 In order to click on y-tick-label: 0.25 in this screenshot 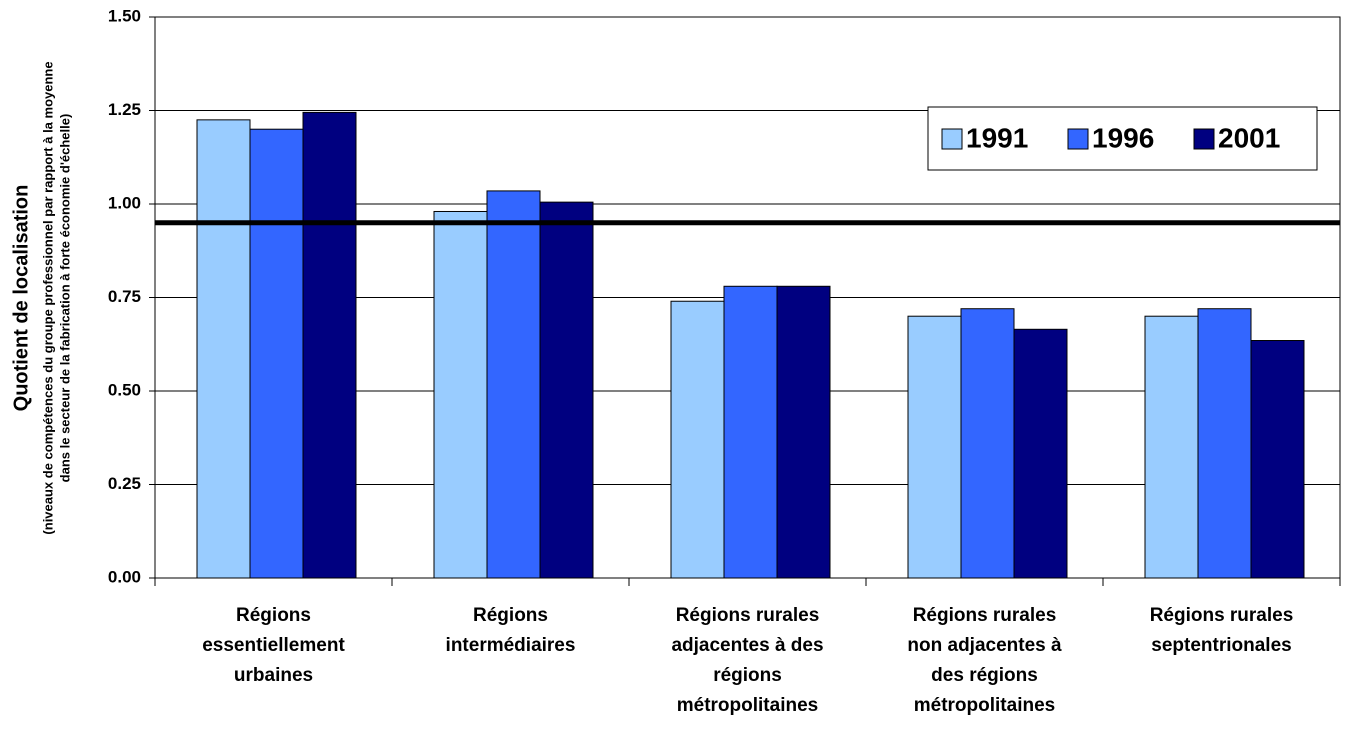, I will do `click(124, 483)`.